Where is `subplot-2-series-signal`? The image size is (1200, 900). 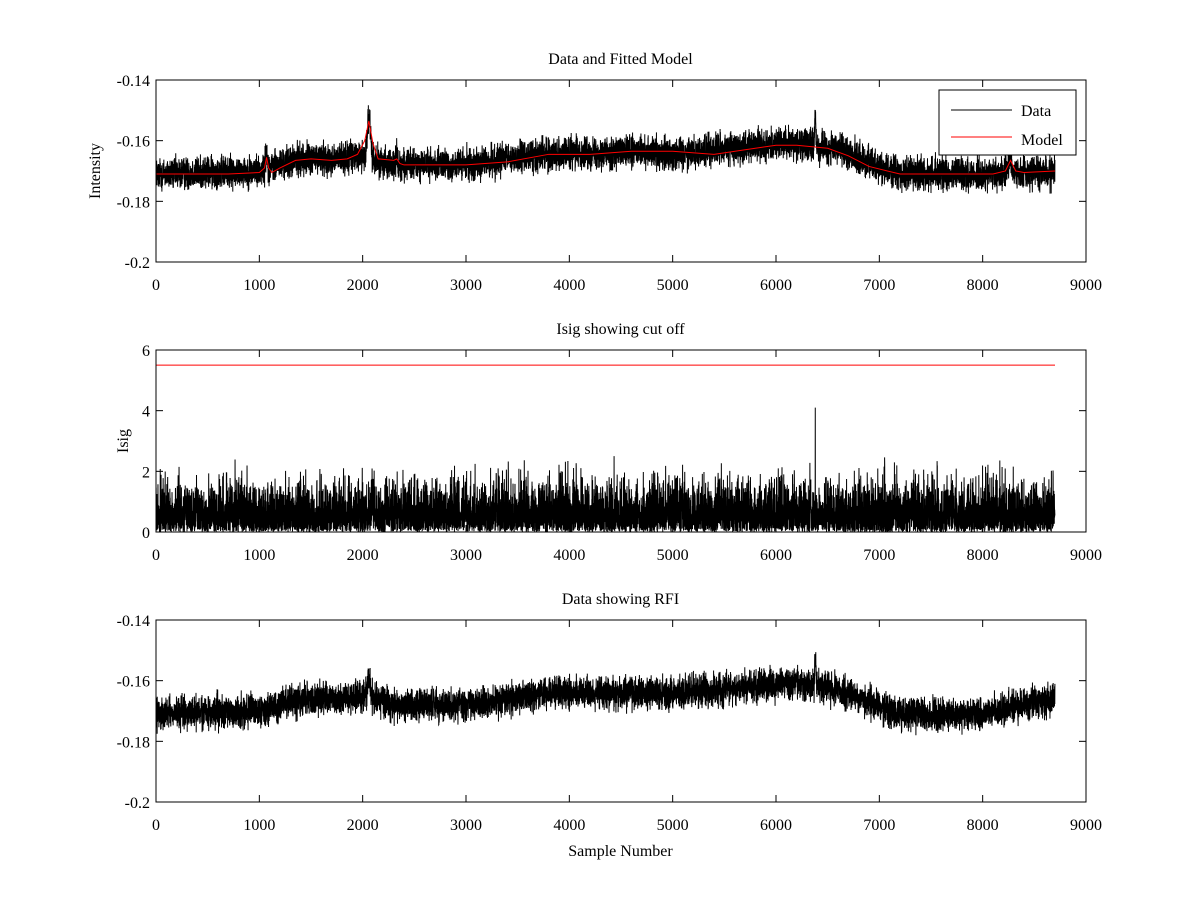
subplot-2-series-signal is located at coordinates (606, 469).